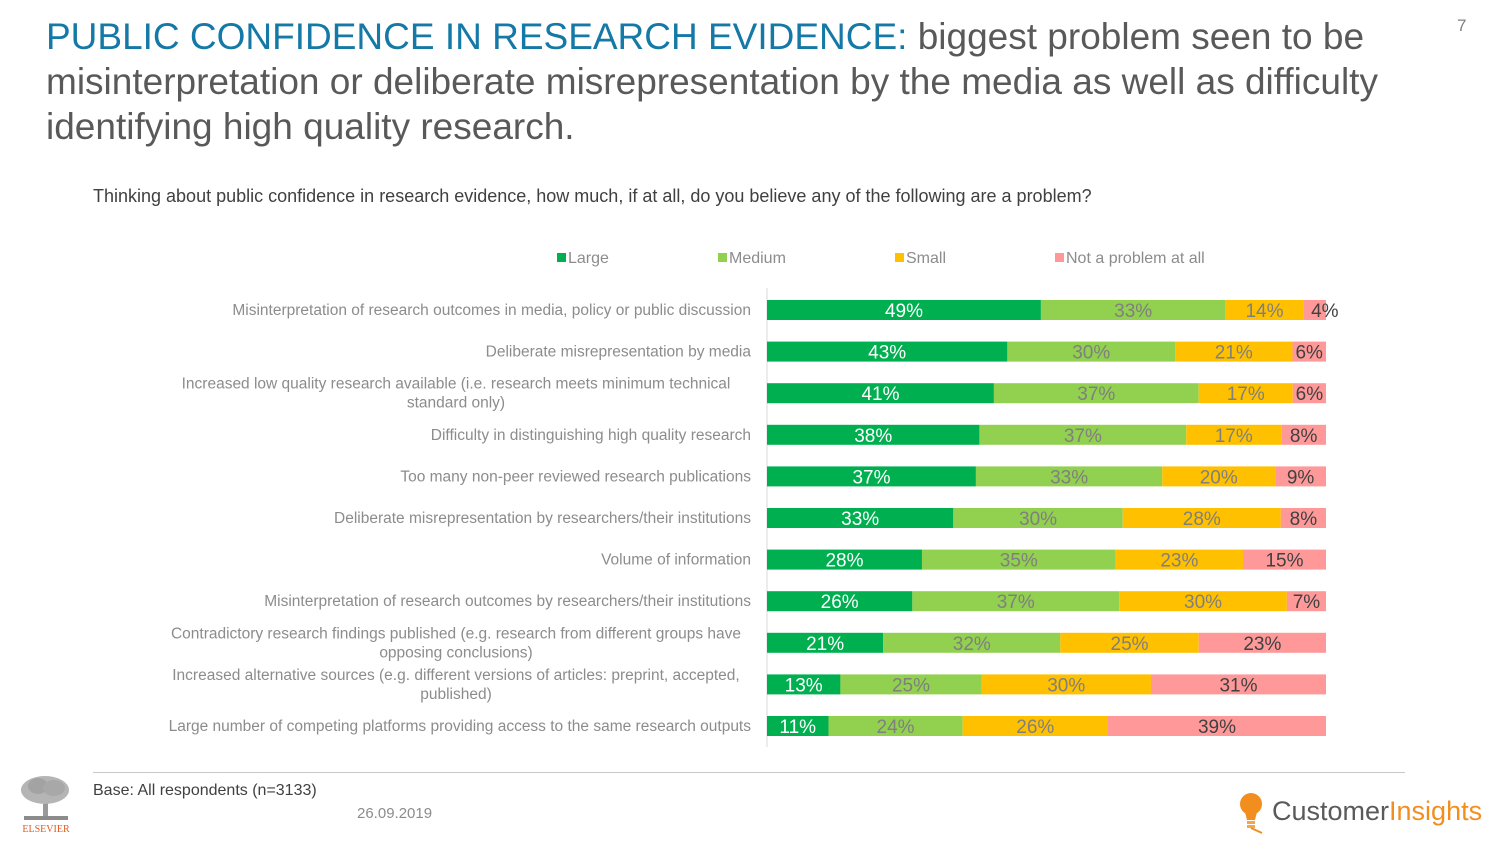 The image size is (1500, 844). I want to click on elsevier-logo: ELSEVIER, so click(45, 805).